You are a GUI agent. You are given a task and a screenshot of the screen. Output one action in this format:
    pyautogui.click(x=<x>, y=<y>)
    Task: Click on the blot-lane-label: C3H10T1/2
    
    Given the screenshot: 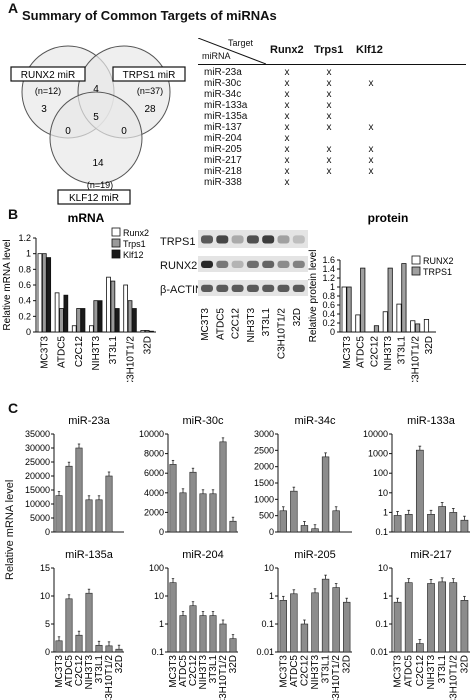 What is the action you would take?
    pyautogui.click(x=282, y=333)
    